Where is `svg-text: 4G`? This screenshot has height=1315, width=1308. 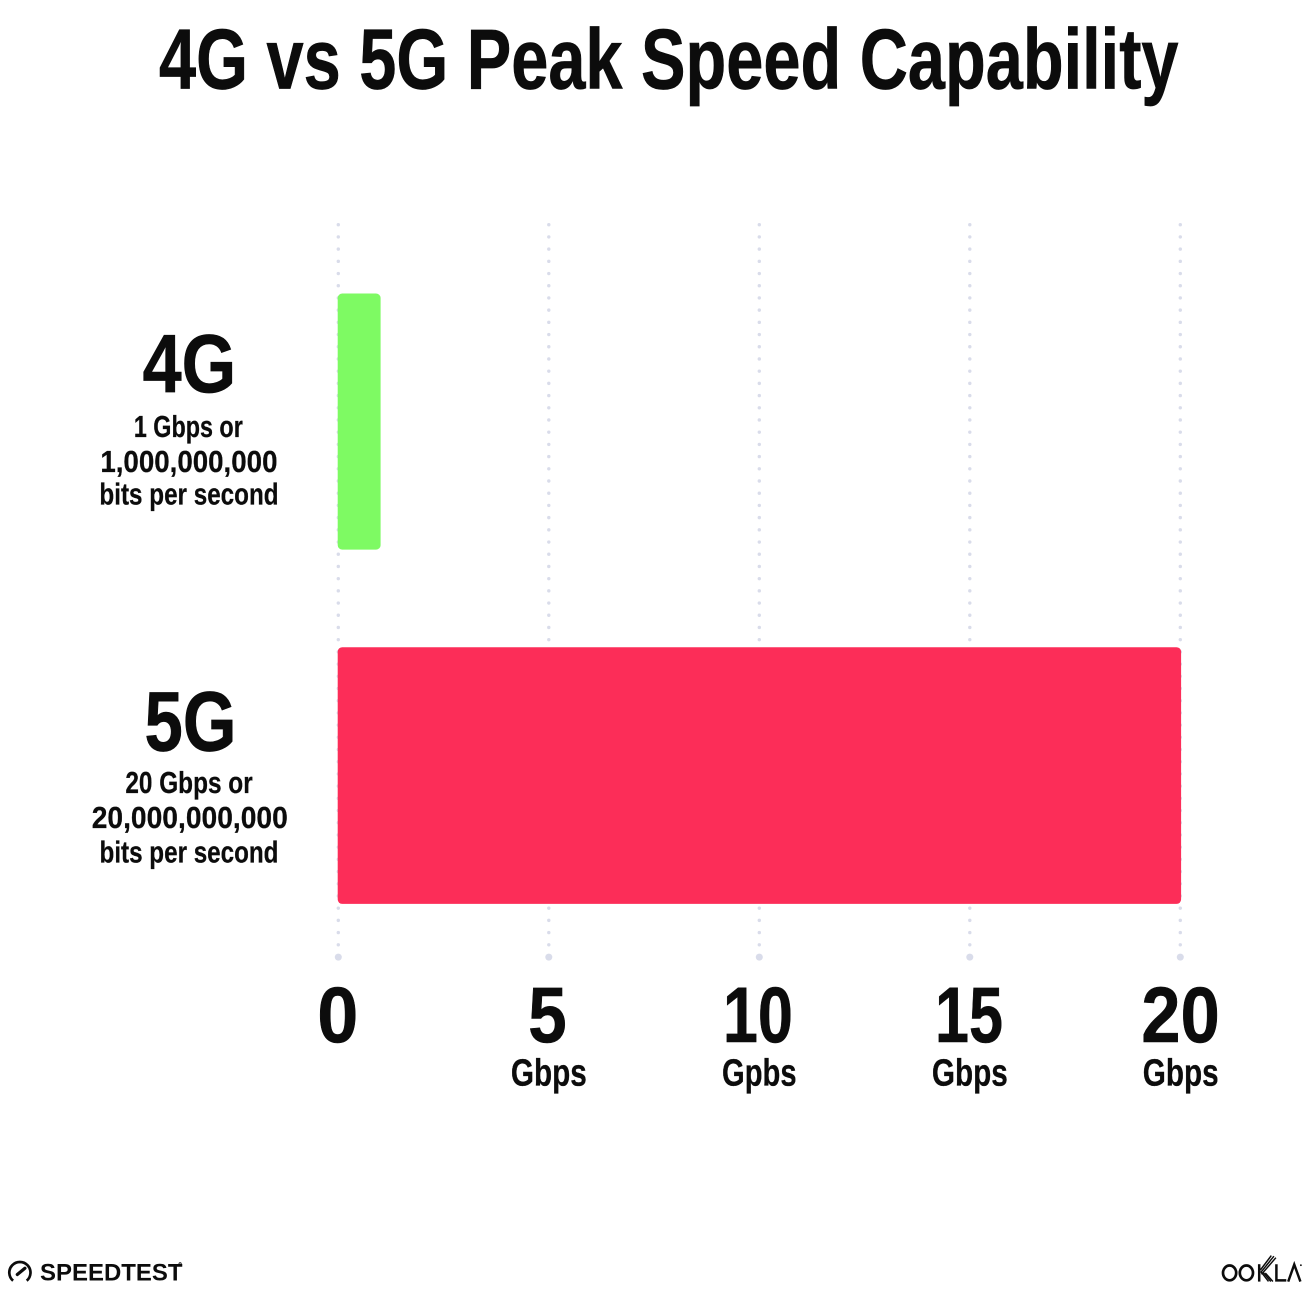
svg-text: 4G is located at coordinates (190, 365).